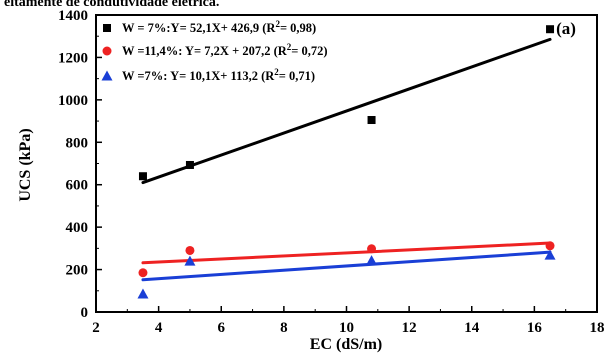  I want to click on caption-text: eitamente de condutividade elétrica., so click(111, 5).